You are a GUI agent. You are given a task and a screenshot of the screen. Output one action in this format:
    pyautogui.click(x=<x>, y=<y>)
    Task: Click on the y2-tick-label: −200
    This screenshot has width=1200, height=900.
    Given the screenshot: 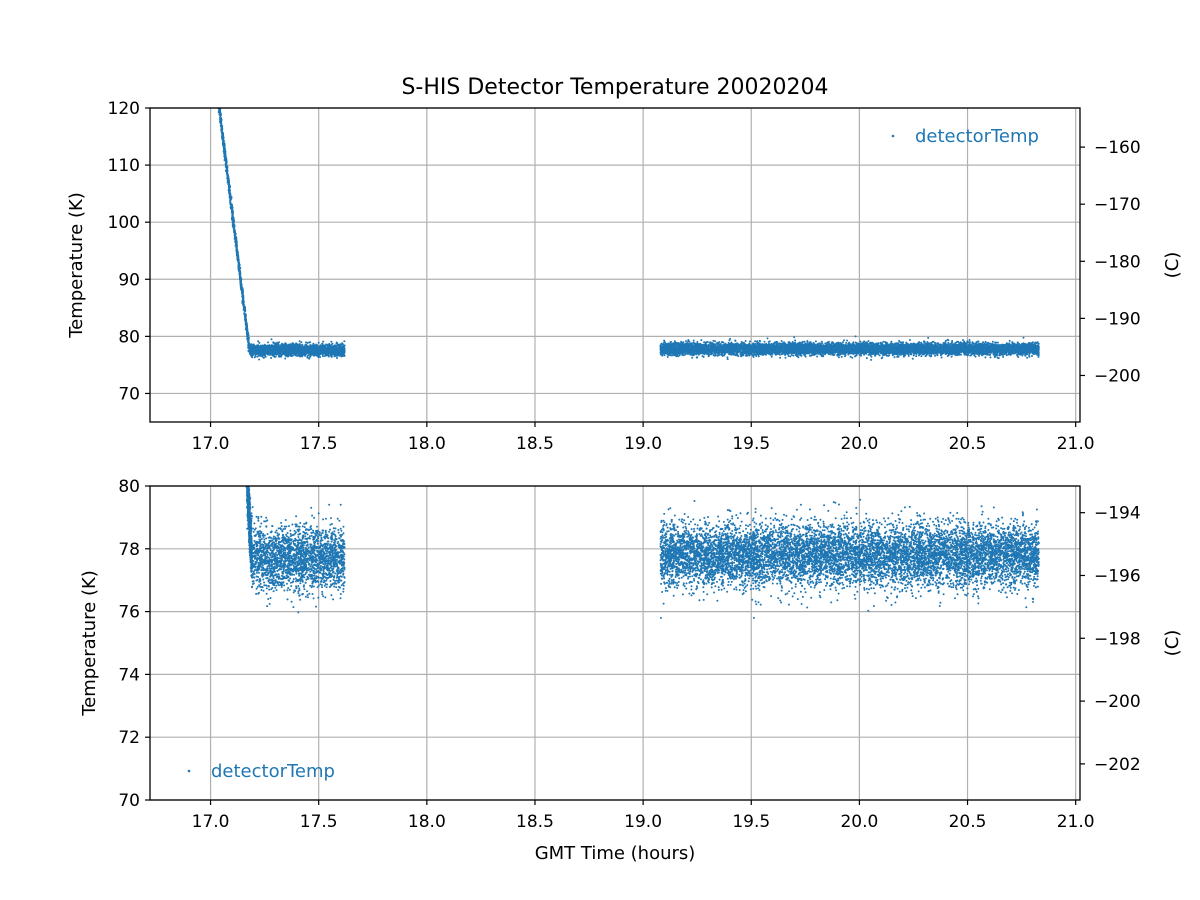 What is the action you would take?
    pyautogui.click(x=1117, y=376)
    